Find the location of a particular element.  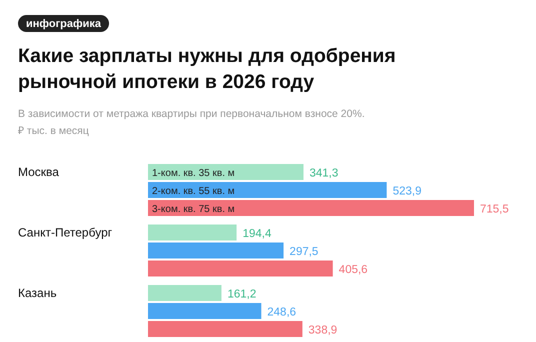

series-label: 1-ком. кв. 35 кв. м is located at coordinates (193, 173).